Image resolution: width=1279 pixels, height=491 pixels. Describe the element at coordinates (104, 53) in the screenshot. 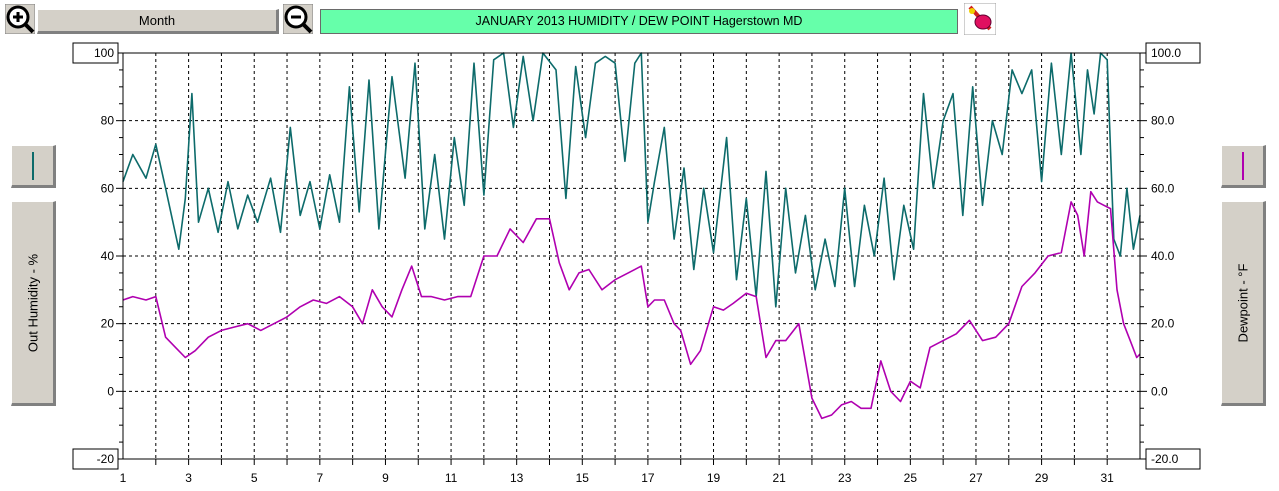

I see `left-tick-label: 100` at that location.